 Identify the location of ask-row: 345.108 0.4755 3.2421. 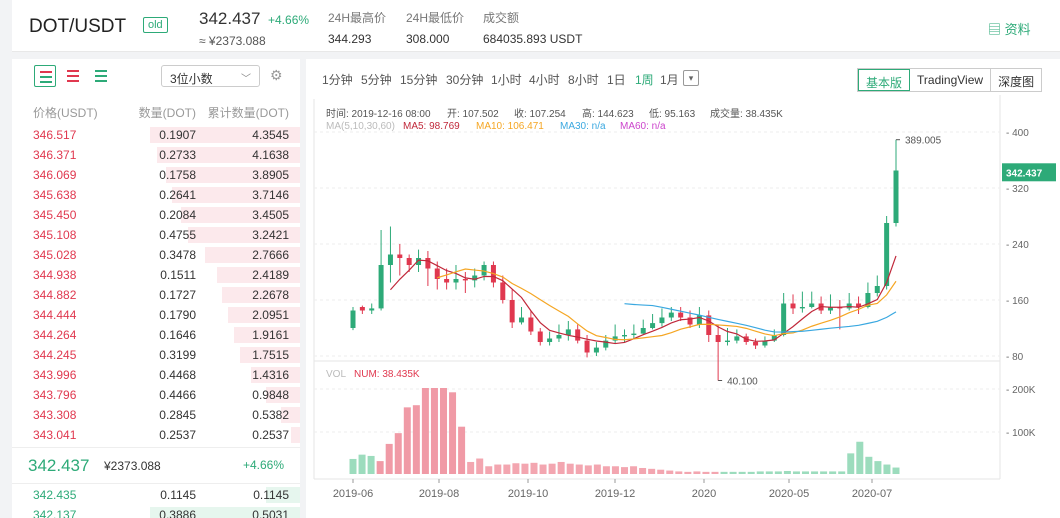
(156, 235).